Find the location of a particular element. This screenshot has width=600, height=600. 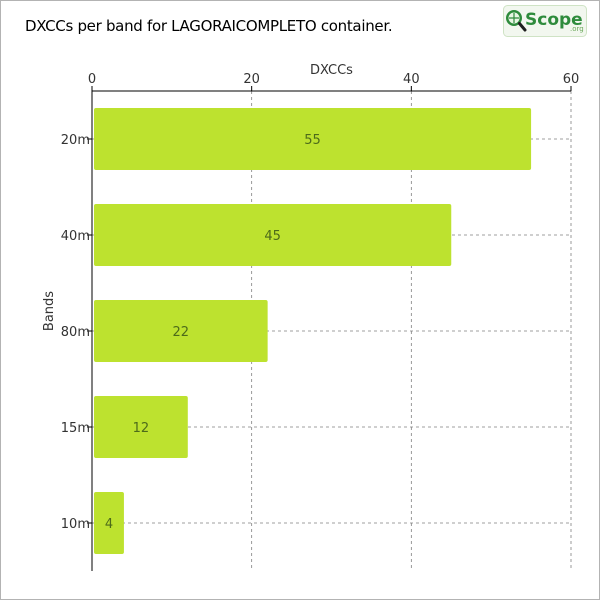

y-tick-label: 10m is located at coordinates (75, 524).